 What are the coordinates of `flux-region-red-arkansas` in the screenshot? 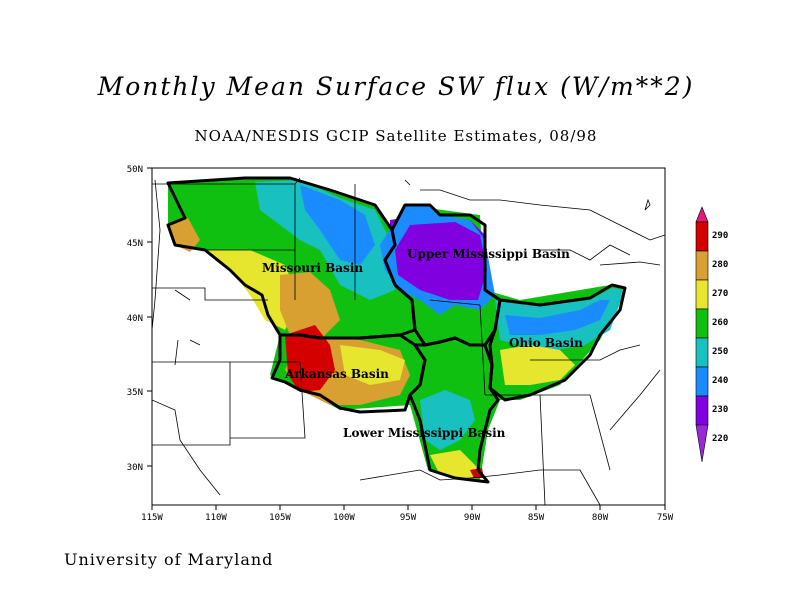 It's located at (310, 358).